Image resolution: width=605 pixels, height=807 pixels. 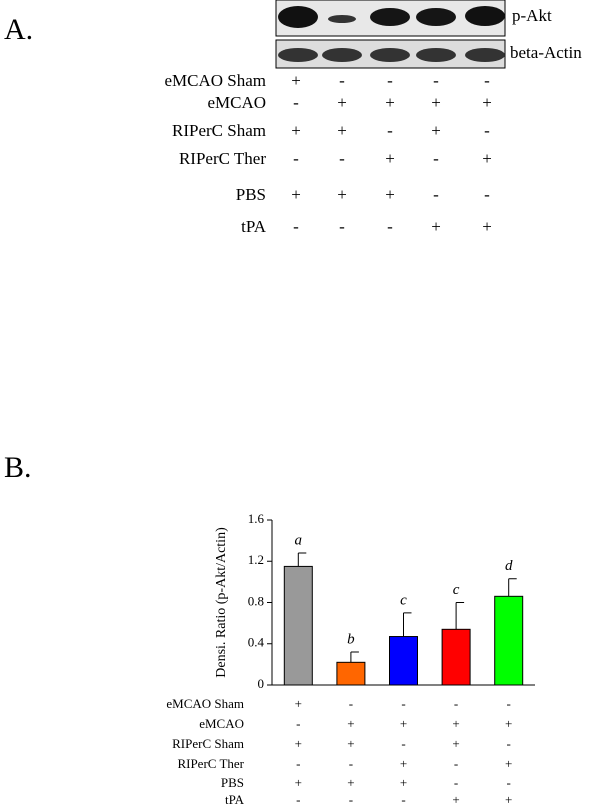 What do you see at coordinates (299, 540) in the screenshot?
I see `significance-label: a` at bounding box center [299, 540].